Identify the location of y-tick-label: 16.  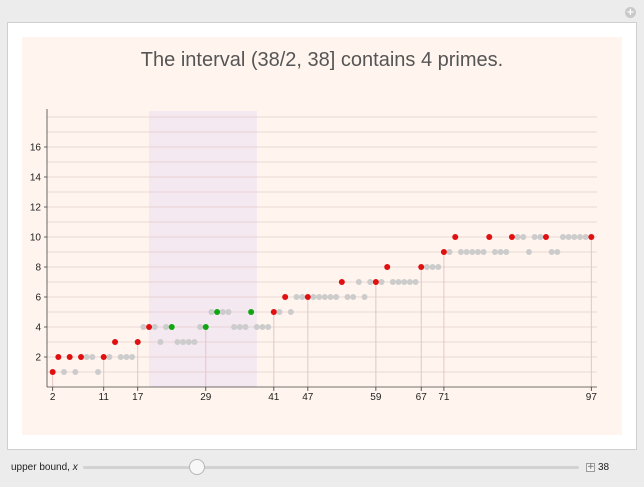
(36, 148).